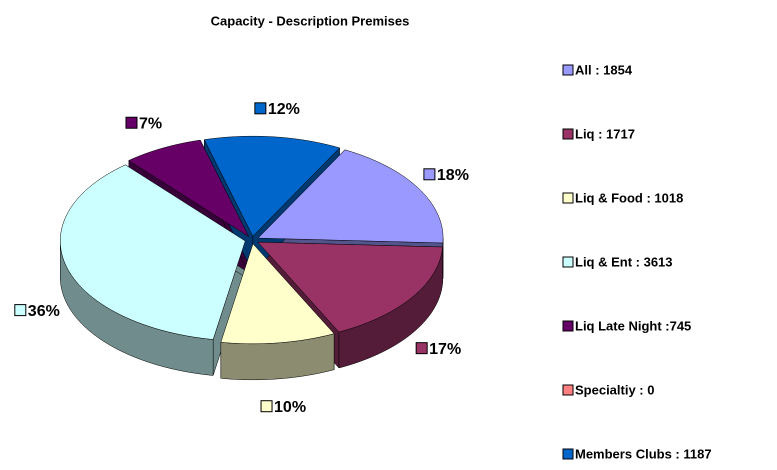  Describe the element at coordinates (633, 325) in the screenshot. I see `legend-label: Liq Late Night :745` at that location.